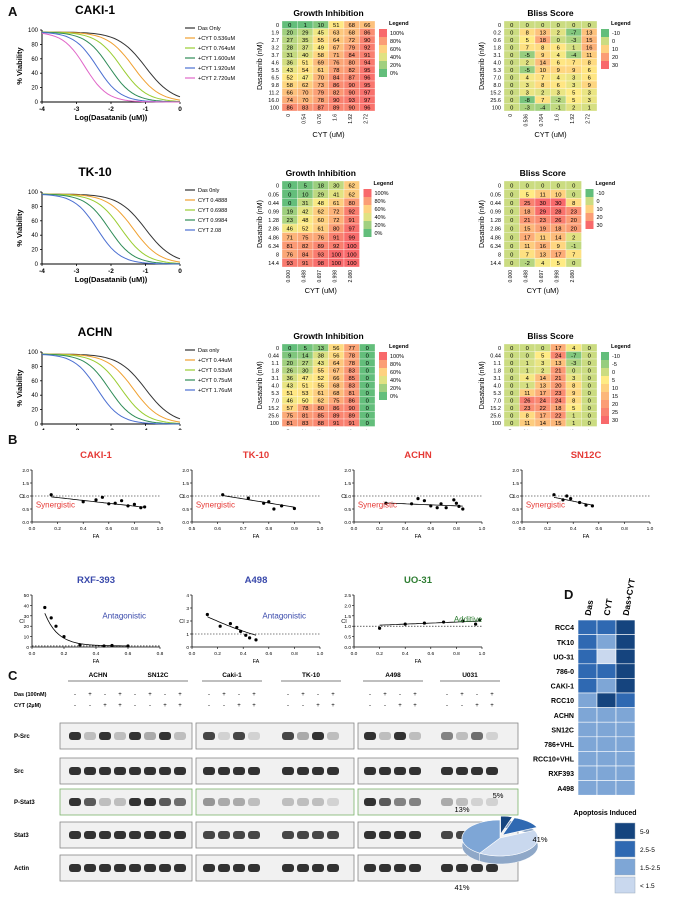 This screenshot has width=680, height=898. I want to click on heatmap-value: 8, so click(573, 204).